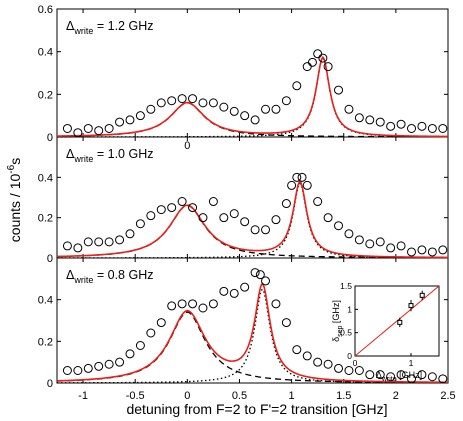 This screenshot has height=421, width=463. What do you see at coordinates (397, 321) in the screenshot?
I see `inset-reference-line` at bounding box center [397, 321].